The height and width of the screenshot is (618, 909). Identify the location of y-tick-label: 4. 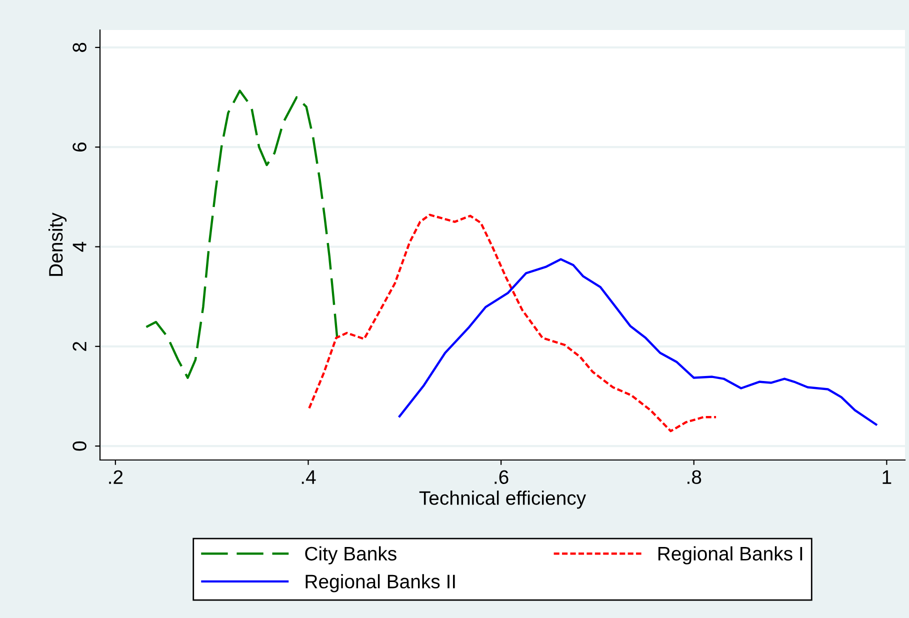
(79, 247).